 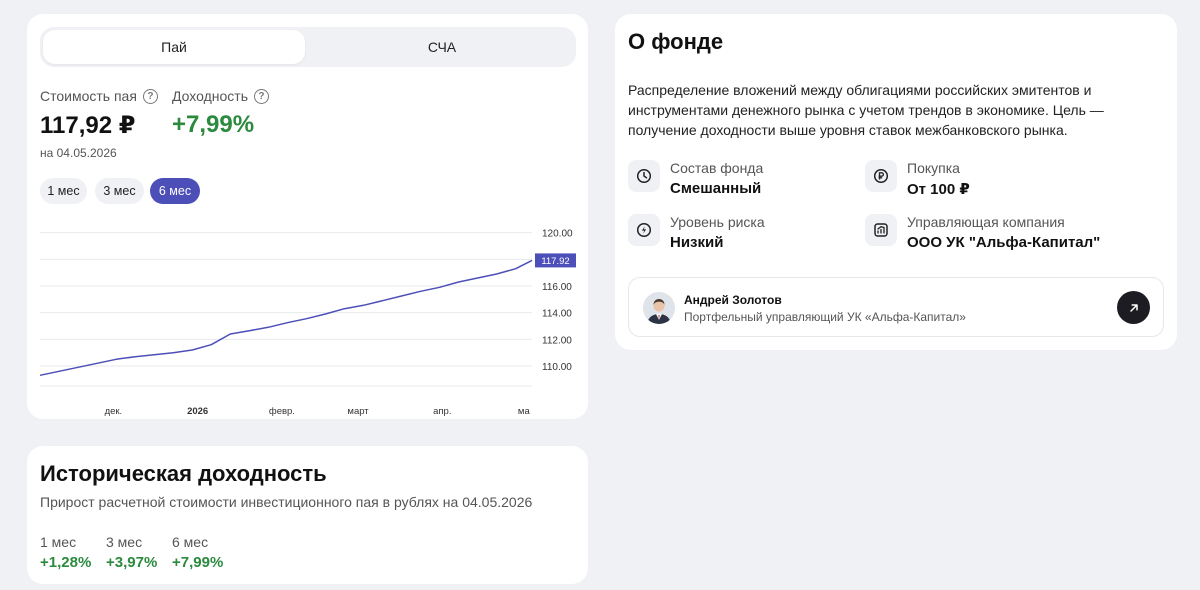 I want to click on history-item-3m: 3 мес +3,97%, so click(x=131, y=552).